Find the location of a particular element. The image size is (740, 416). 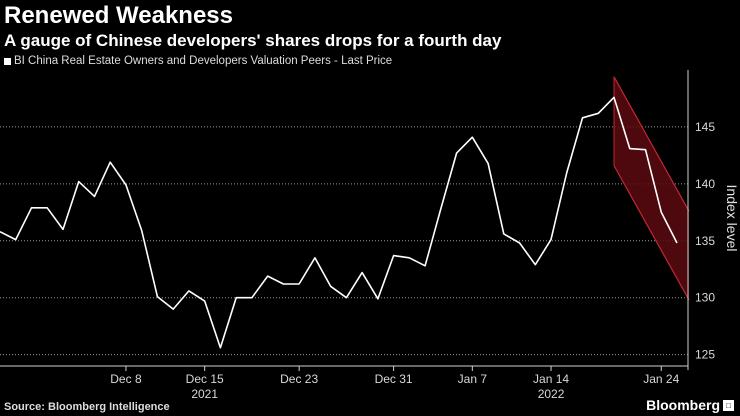

x-tick-label: Dec 31 is located at coordinates (394, 379).